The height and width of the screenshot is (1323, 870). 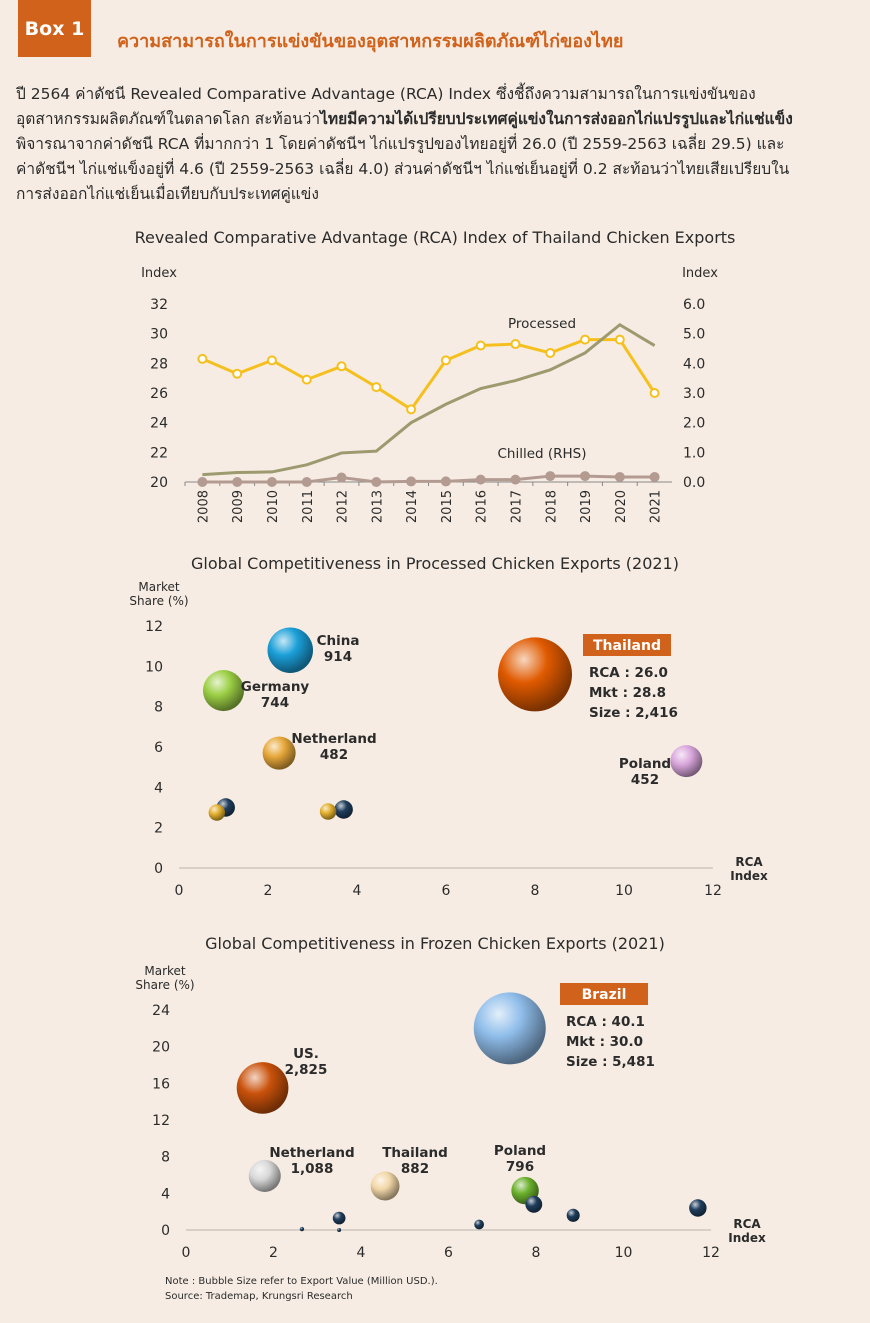 What do you see at coordinates (694, 394) in the screenshot?
I see `right-tick-label: 3.0` at bounding box center [694, 394].